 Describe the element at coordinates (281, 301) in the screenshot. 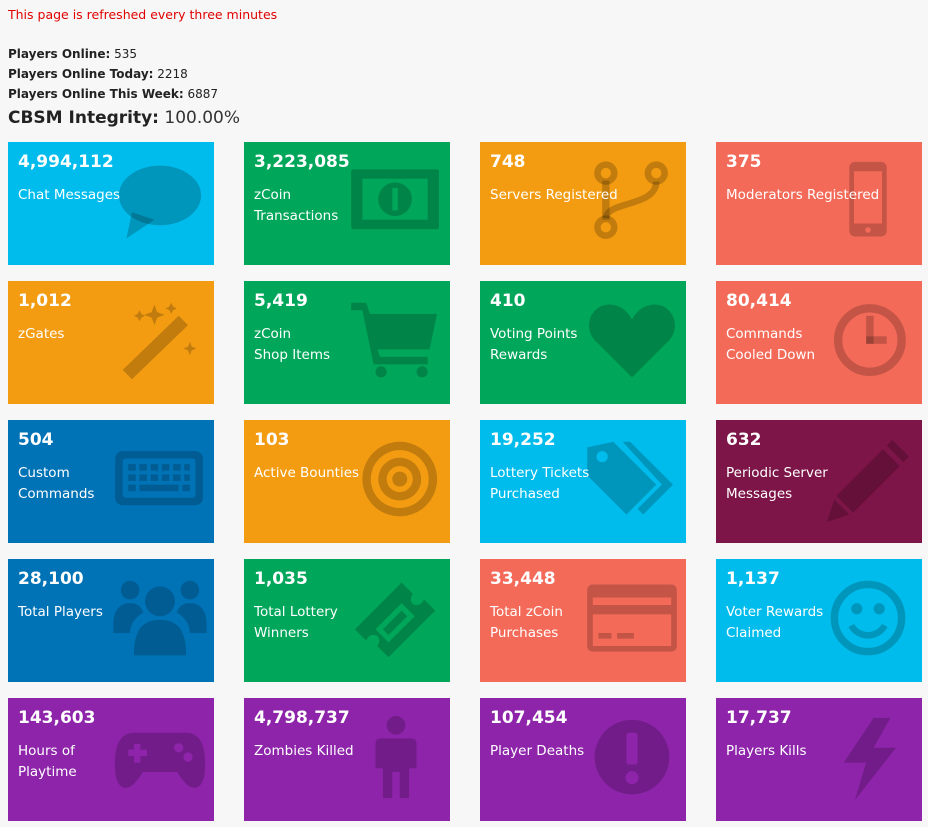

I see `tile-value: 5,419` at that location.